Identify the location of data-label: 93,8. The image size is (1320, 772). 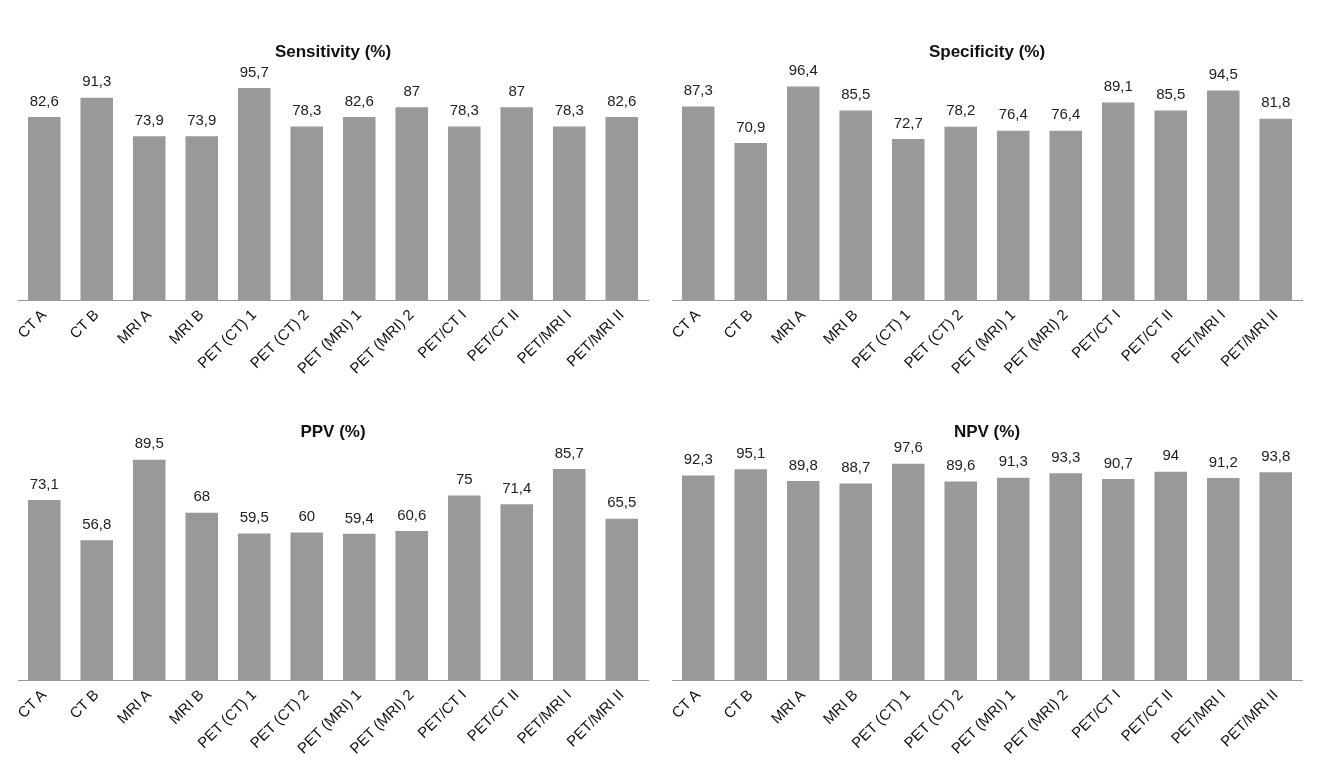
(1276, 455).